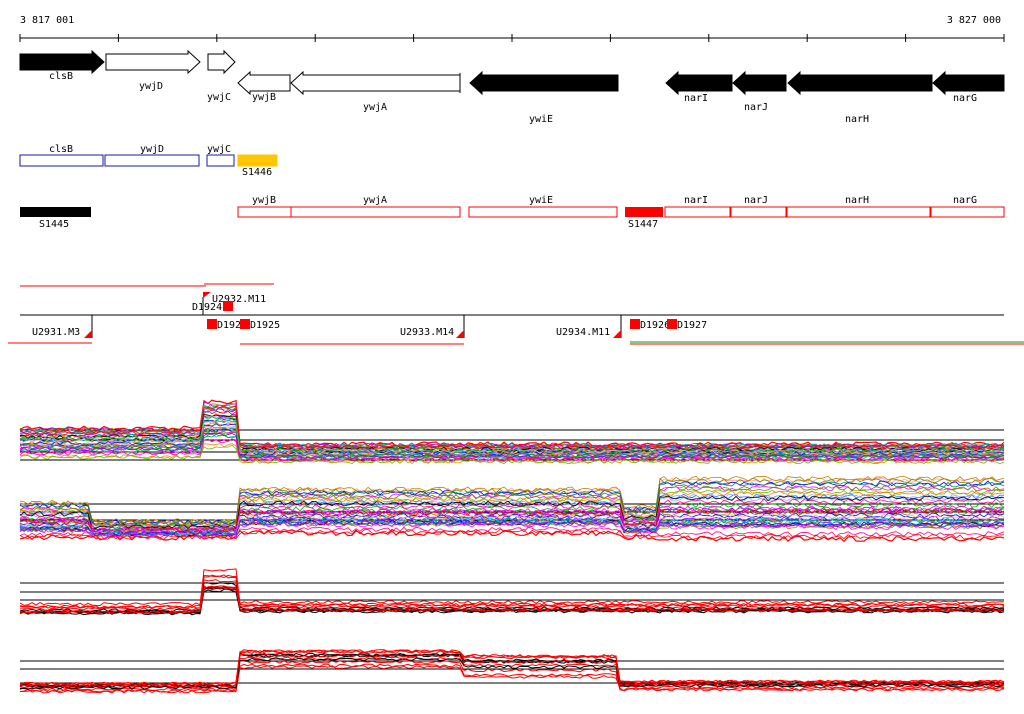 Image resolution: width=1024 pixels, height=714 pixels. Describe the element at coordinates (427, 332) in the screenshot. I see `probe-label: U2933.M14` at that location.